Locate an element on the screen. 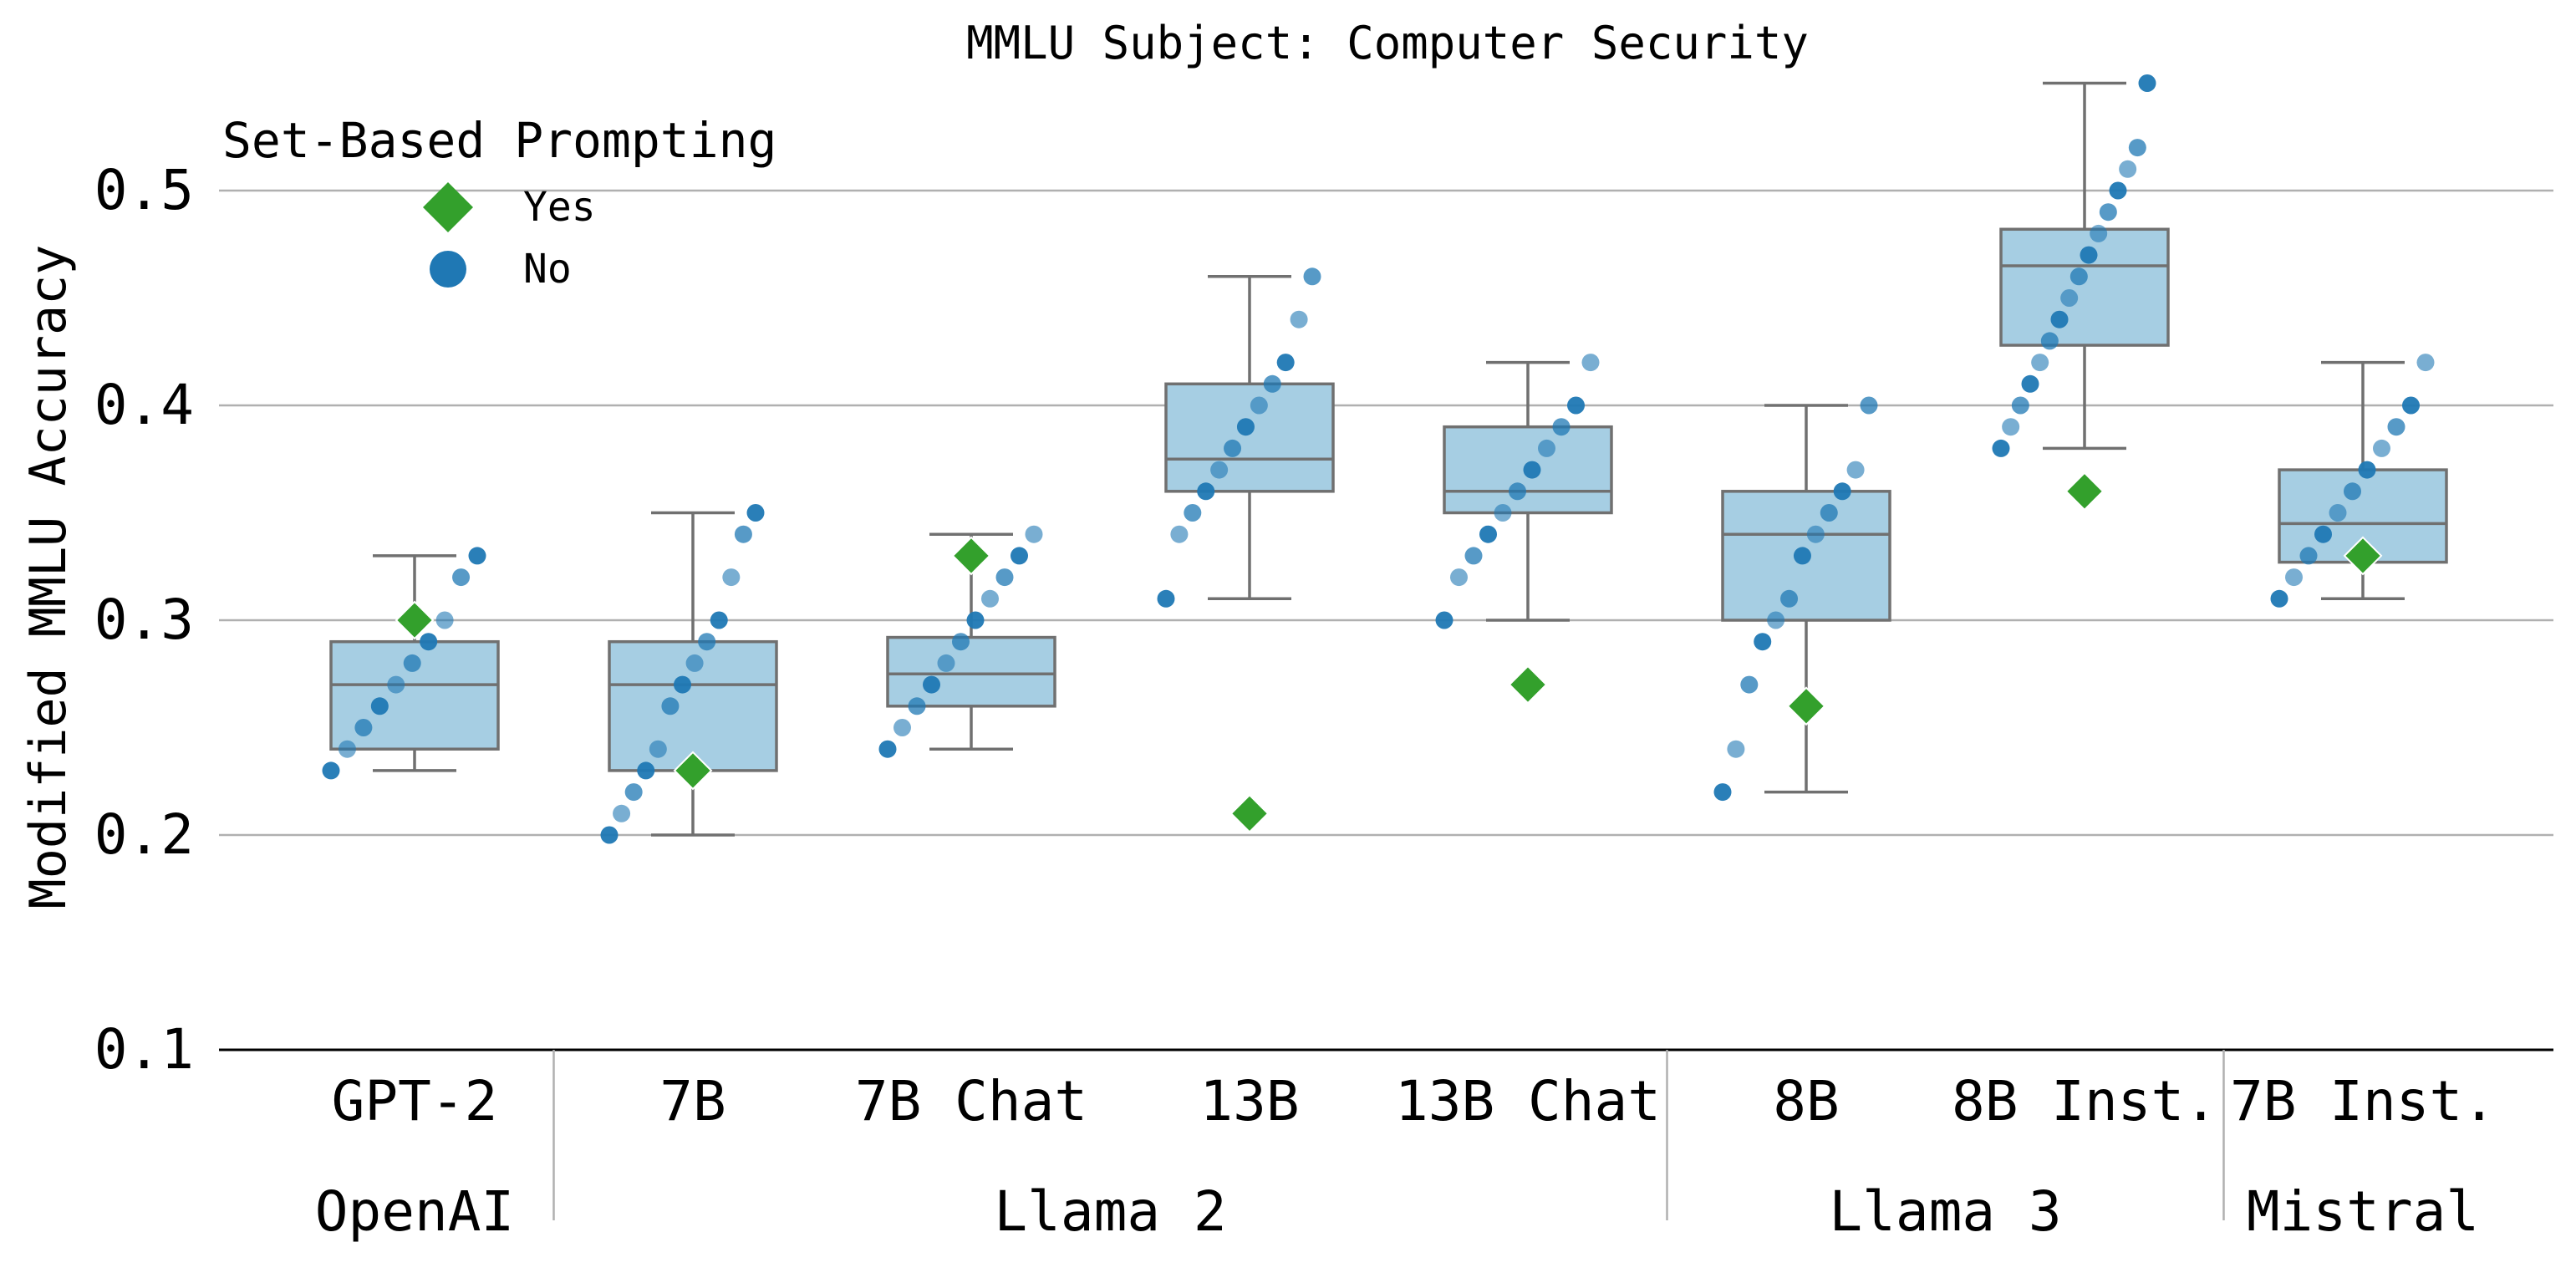 The height and width of the screenshot is (1273, 2576). group-label: OpenAI is located at coordinates (414, 1211).